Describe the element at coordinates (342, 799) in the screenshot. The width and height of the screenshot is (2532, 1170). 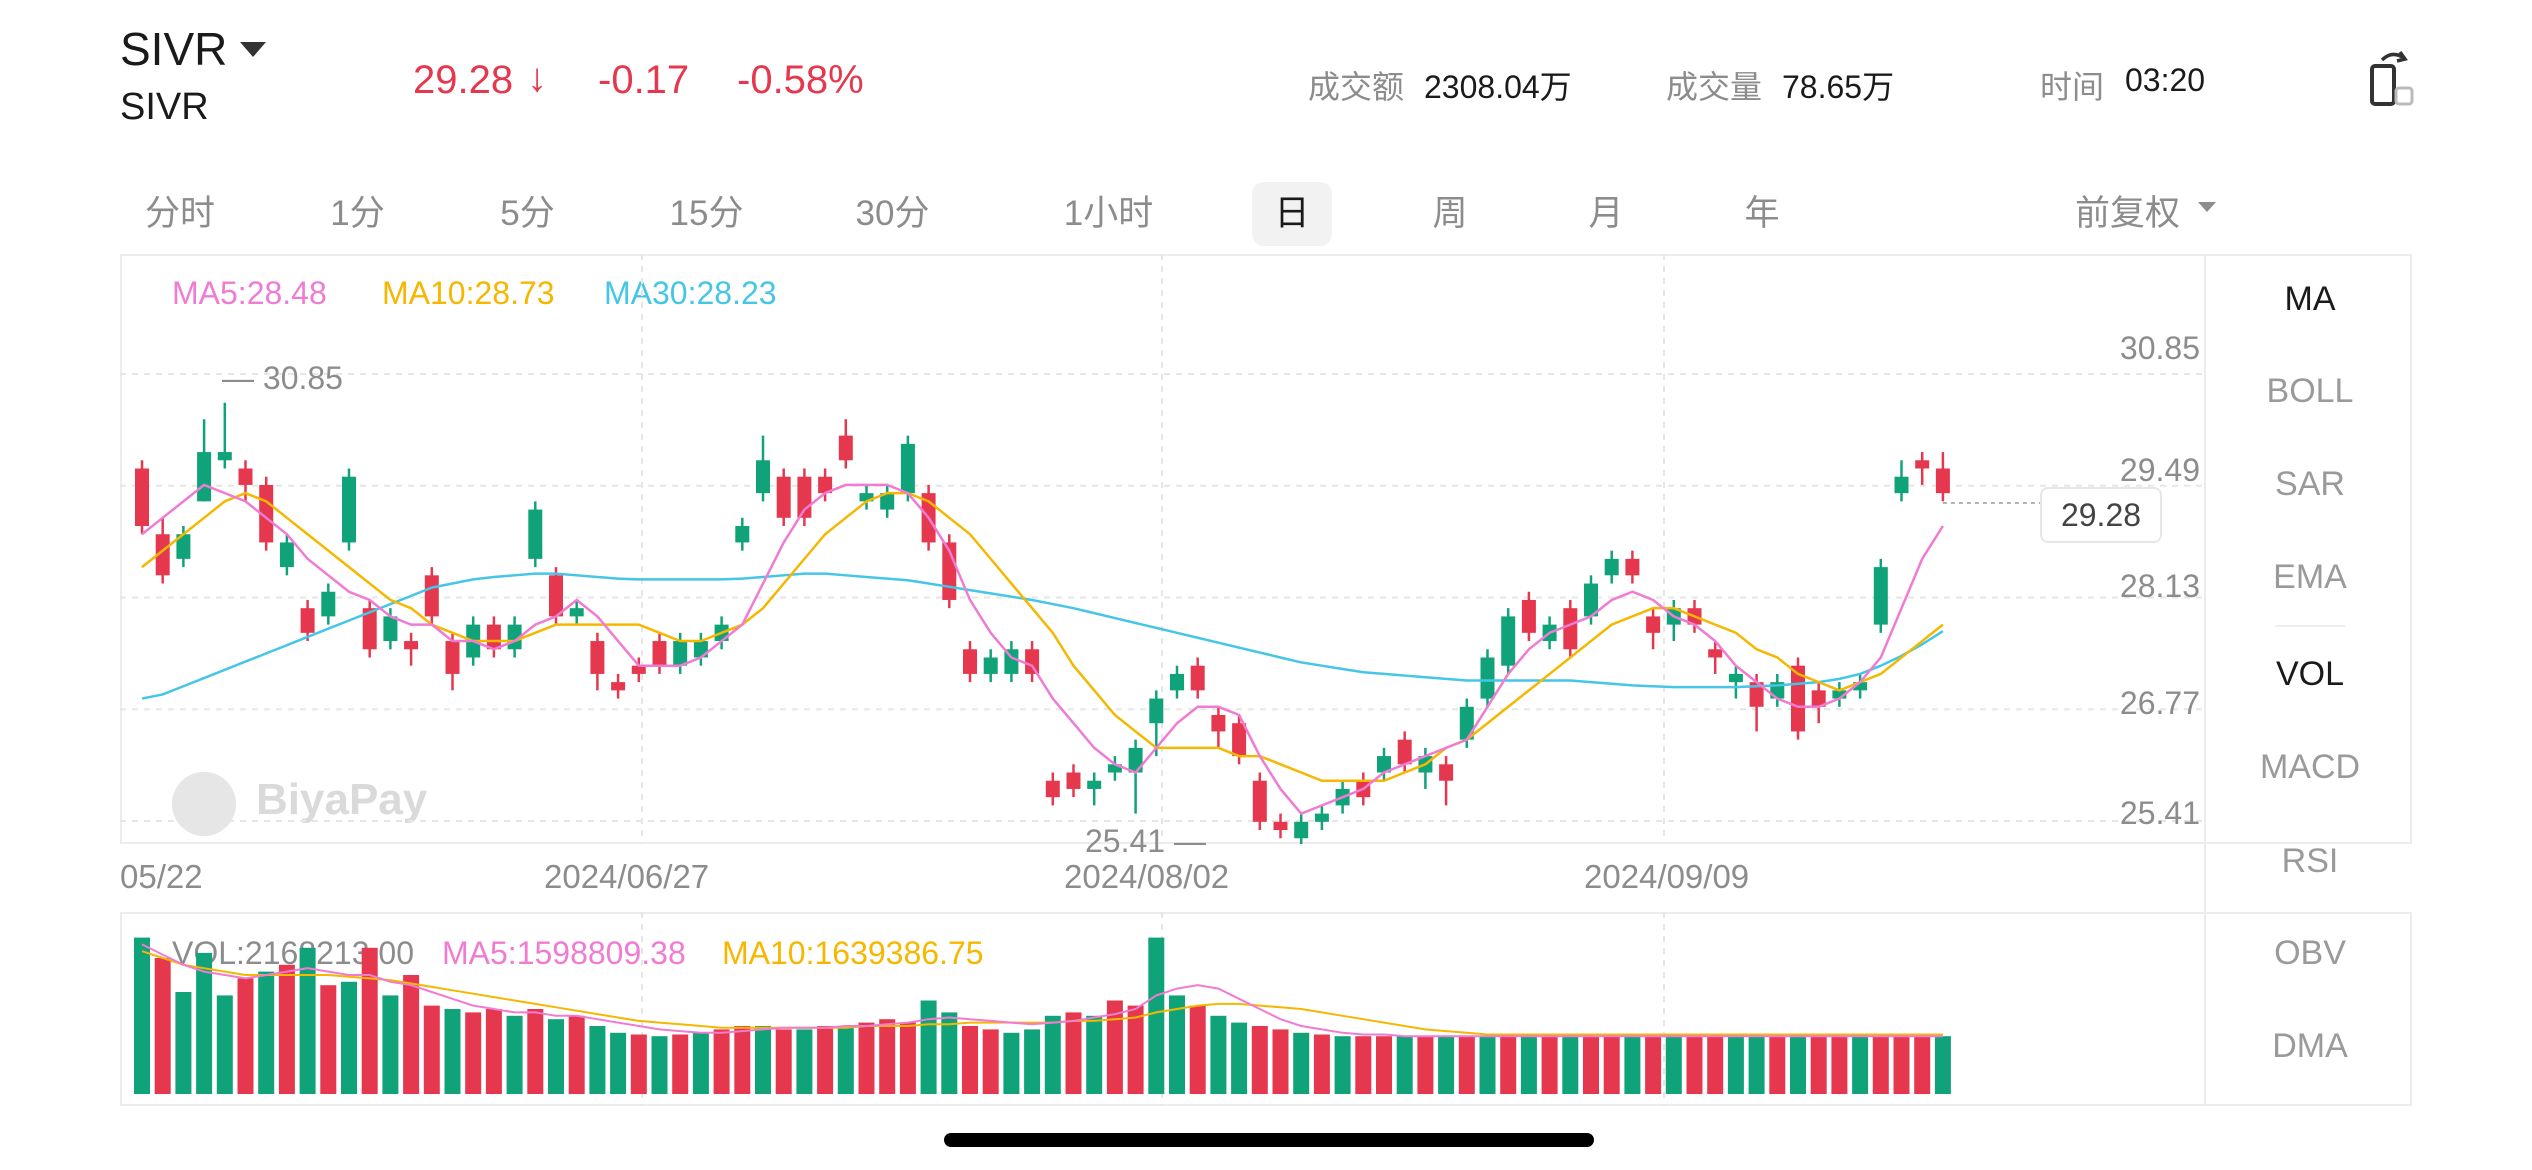
I see `watermark: BiyaPay` at that location.